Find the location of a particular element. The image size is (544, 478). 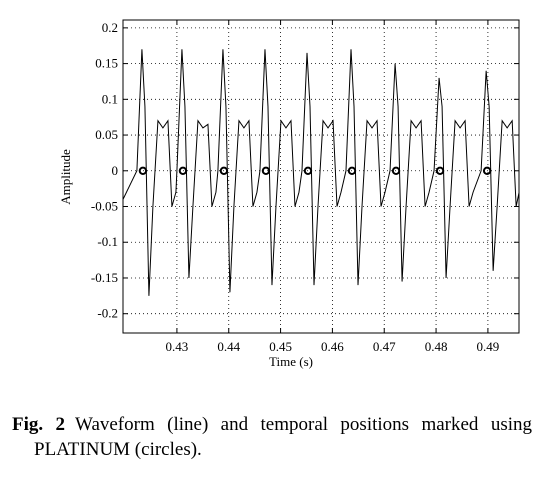

y-tick-label: 0.2 is located at coordinates (110, 27).